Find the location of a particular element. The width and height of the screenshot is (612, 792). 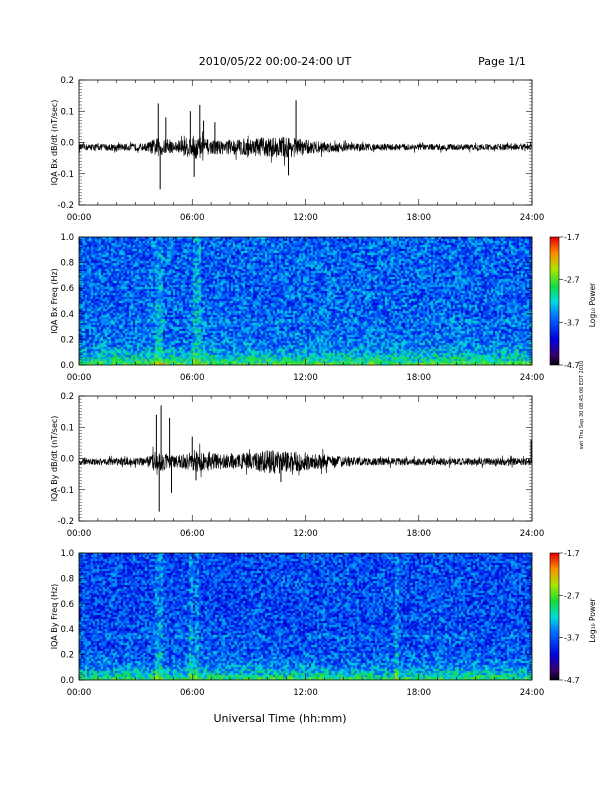

page-title: 2010/05/22 00:00-24:00 UT is located at coordinates (275, 61).